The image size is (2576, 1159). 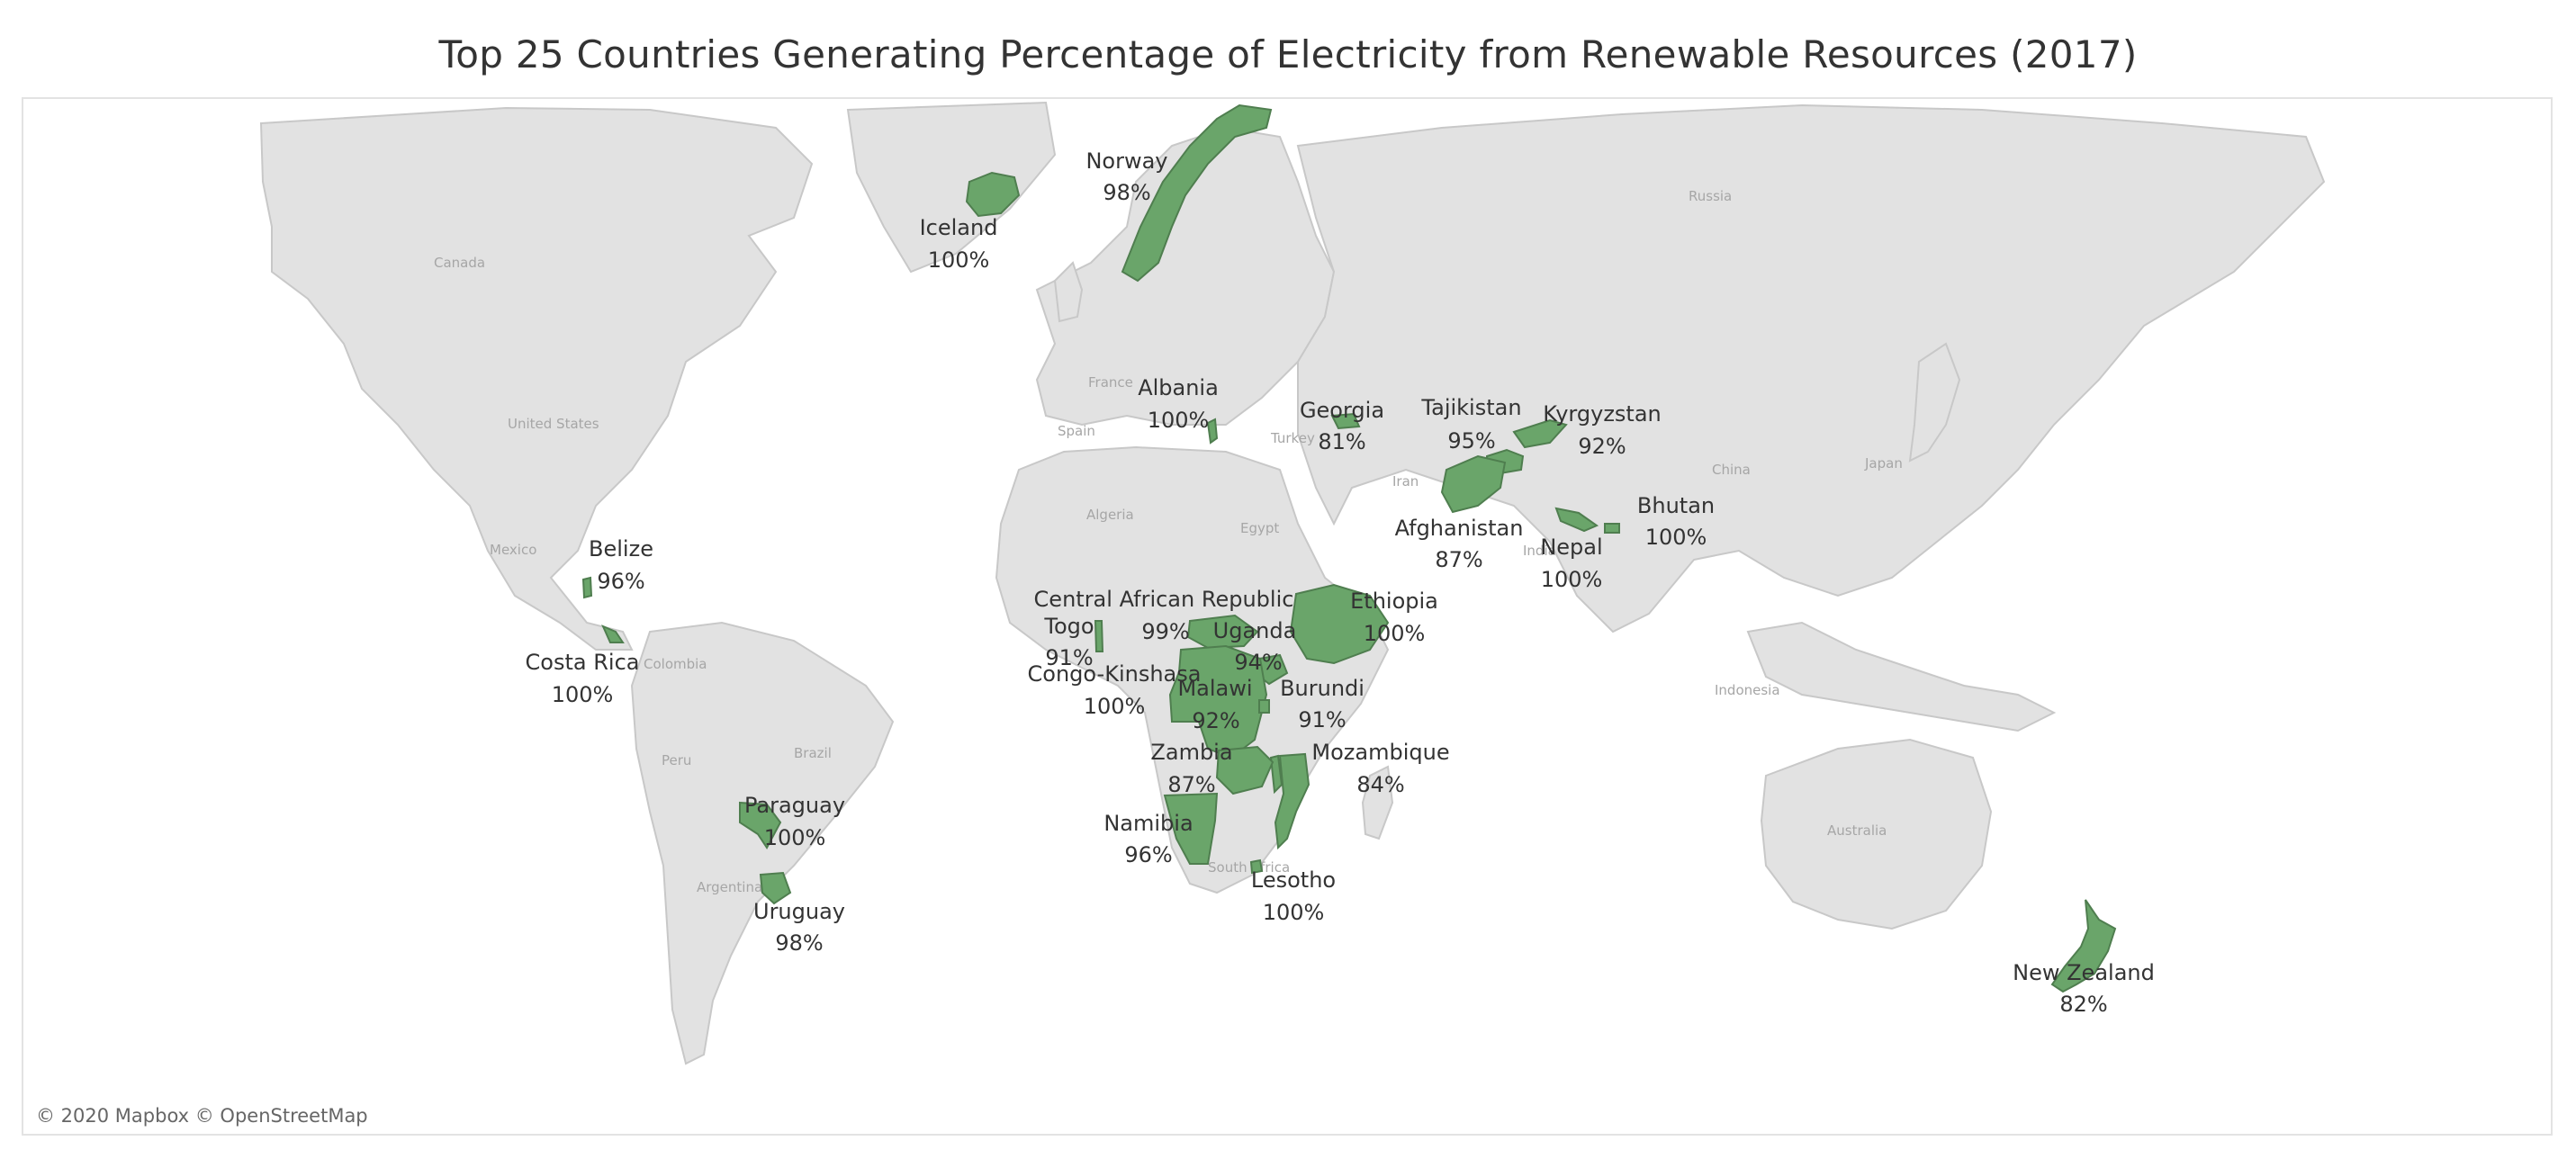 I want to click on label-value-afghanistan: 87%, so click(x=1458, y=559).